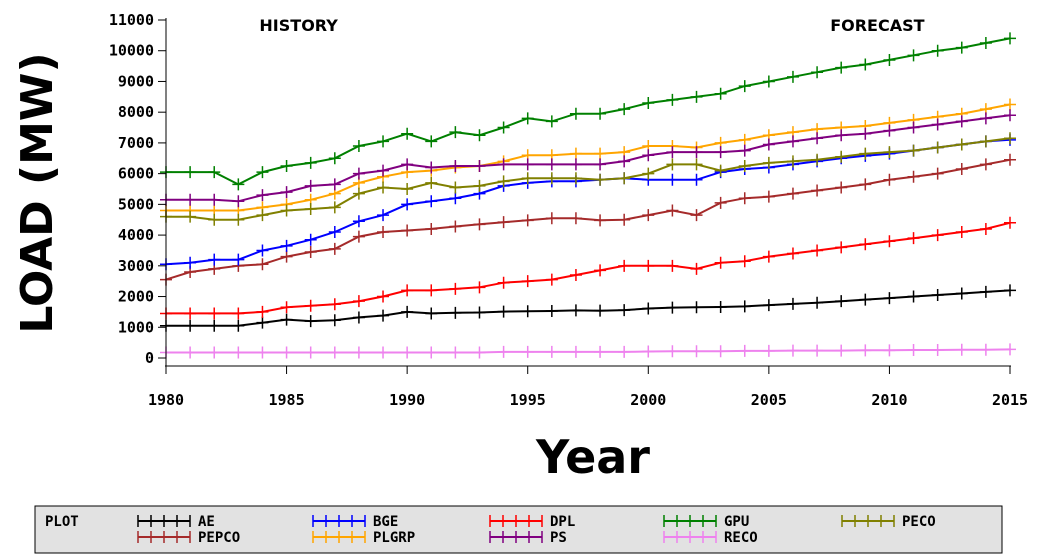 This screenshot has width=1037, height=554. What do you see at coordinates (741, 538) in the screenshot?
I see `legend-label: RECO` at bounding box center [741, 538].